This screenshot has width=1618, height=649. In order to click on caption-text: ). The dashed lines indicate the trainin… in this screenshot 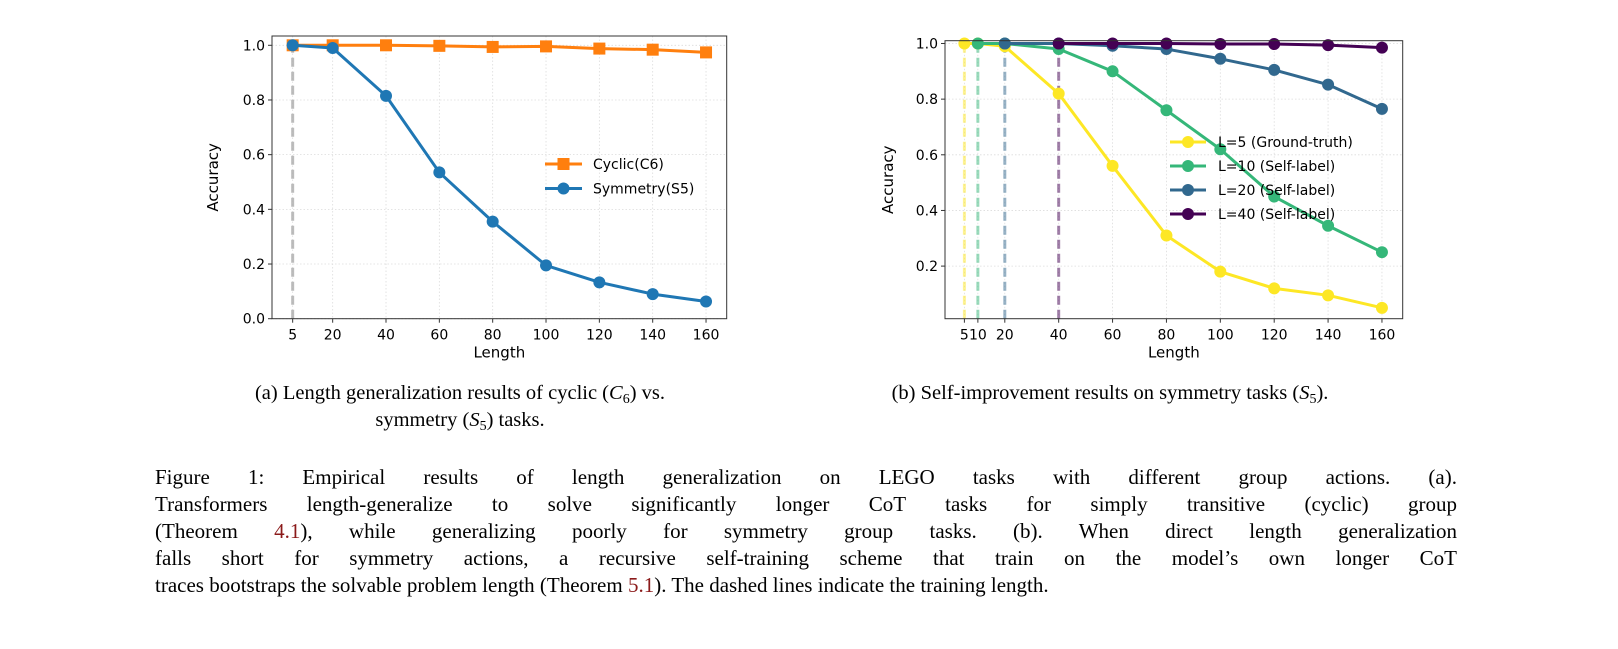, I will do `click(851, 585)`.